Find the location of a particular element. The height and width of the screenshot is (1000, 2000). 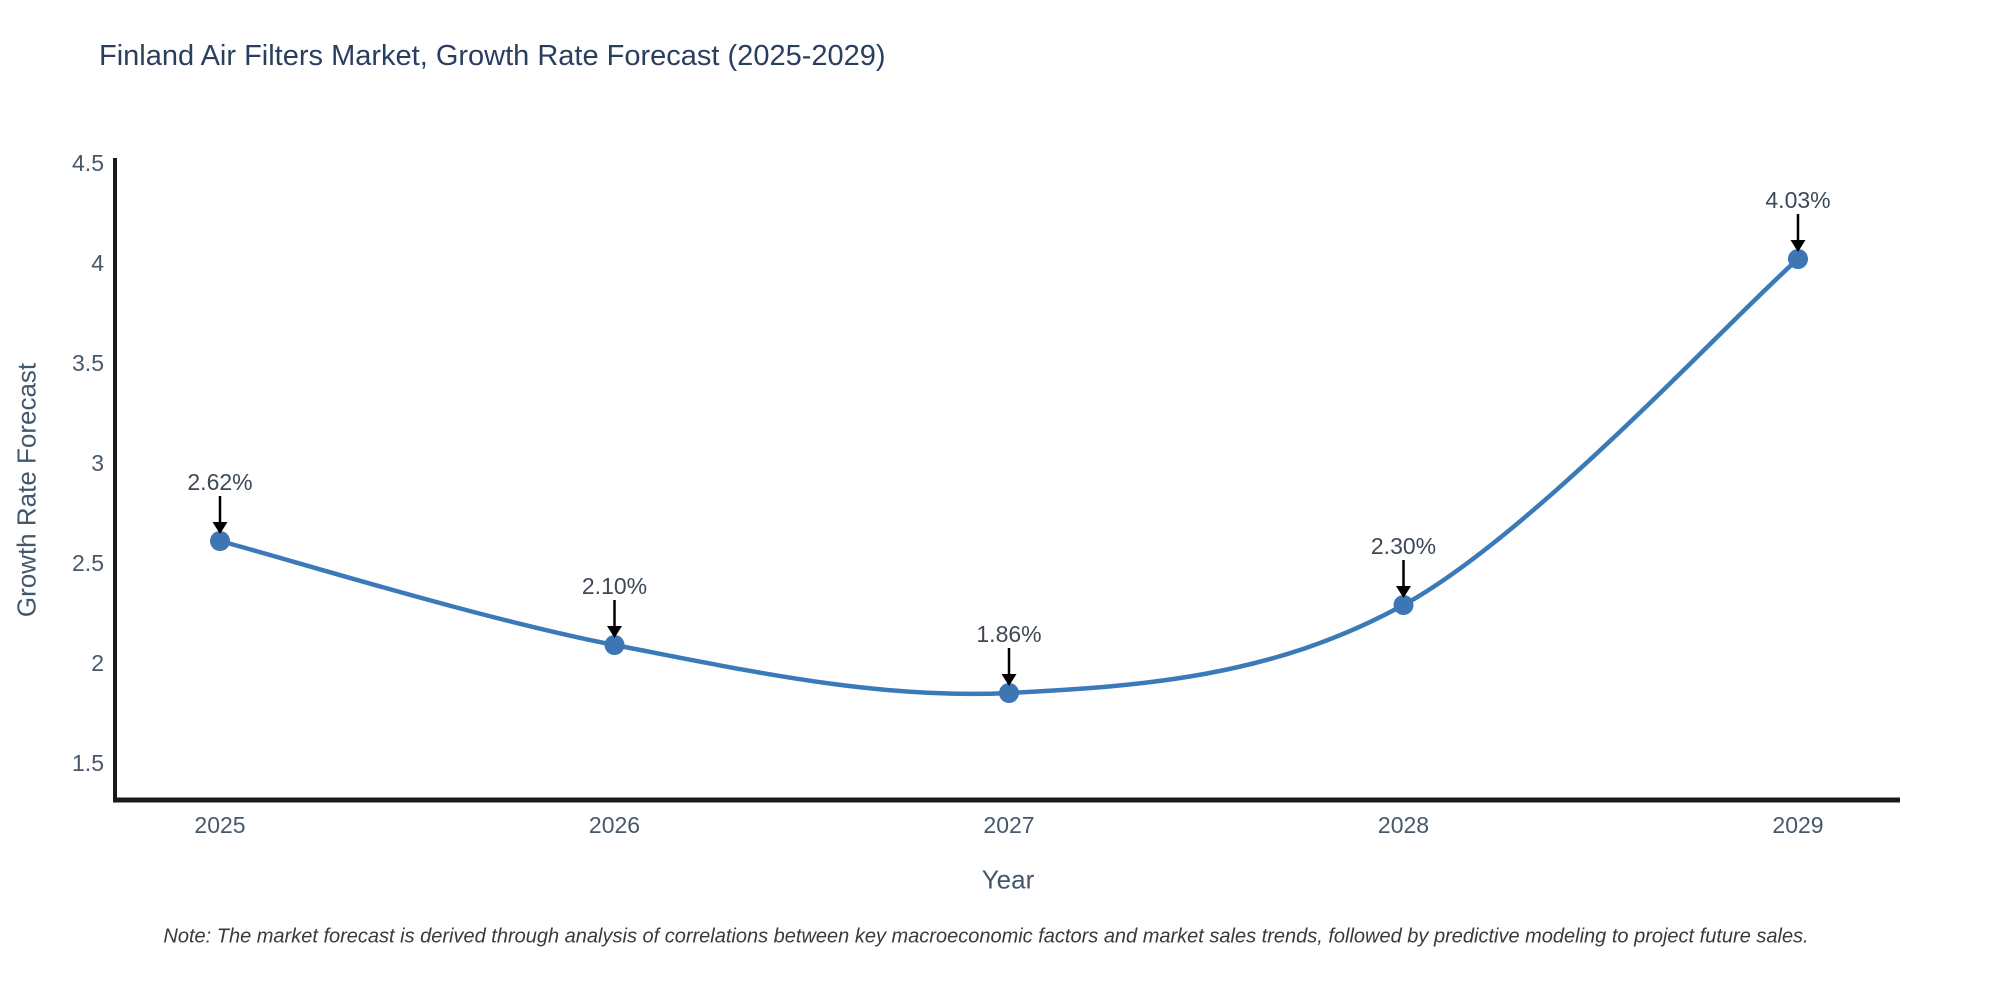

x-tick-label: 2026 is located at coordinates (614, 825).